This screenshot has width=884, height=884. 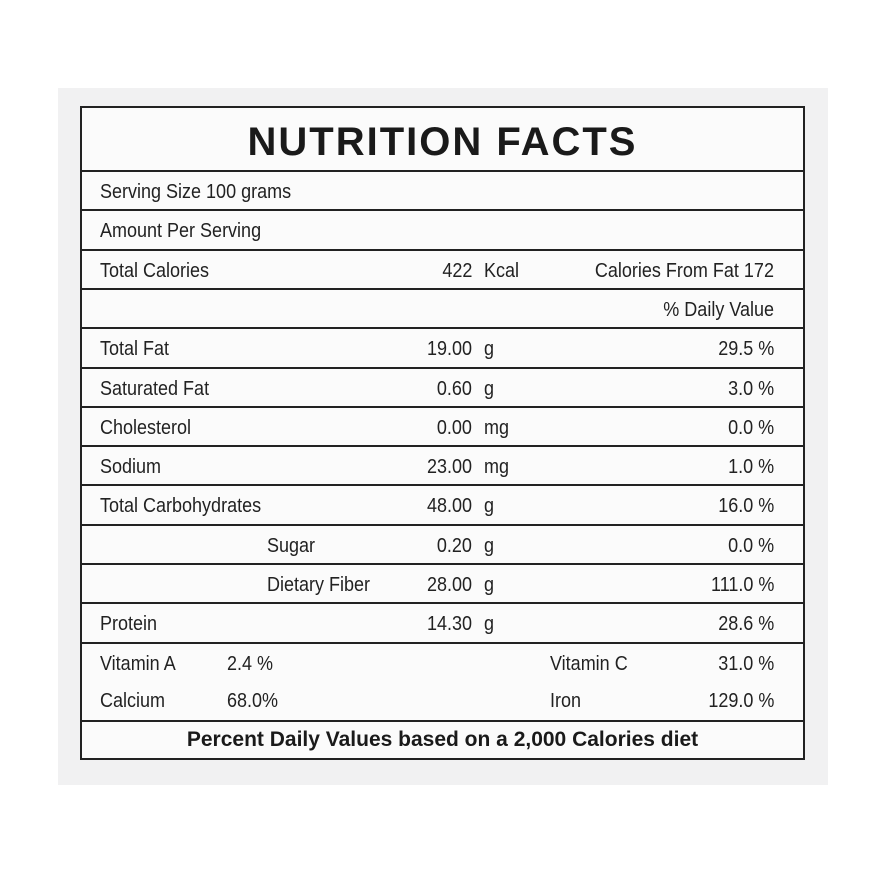 What do you see at coordinates (502, 270) in the screenshot?
I see `calories-unit: Kcal` at bounding box center [502, 270].